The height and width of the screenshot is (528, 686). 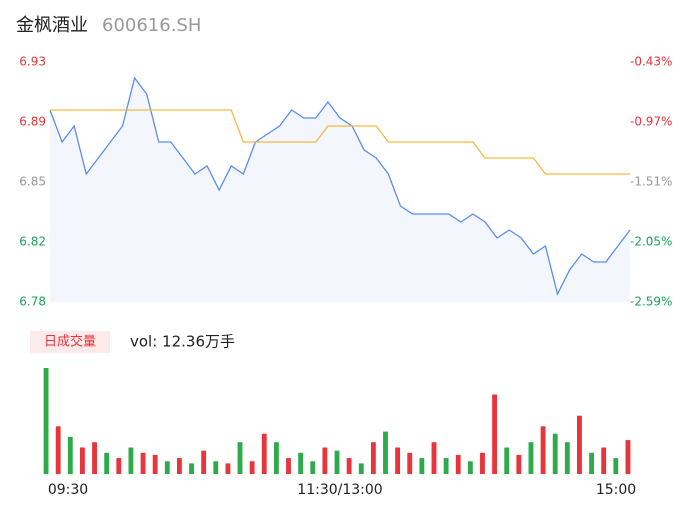 I want to click on y2-tick-label: -2.05%, so click(x=651, y=242).